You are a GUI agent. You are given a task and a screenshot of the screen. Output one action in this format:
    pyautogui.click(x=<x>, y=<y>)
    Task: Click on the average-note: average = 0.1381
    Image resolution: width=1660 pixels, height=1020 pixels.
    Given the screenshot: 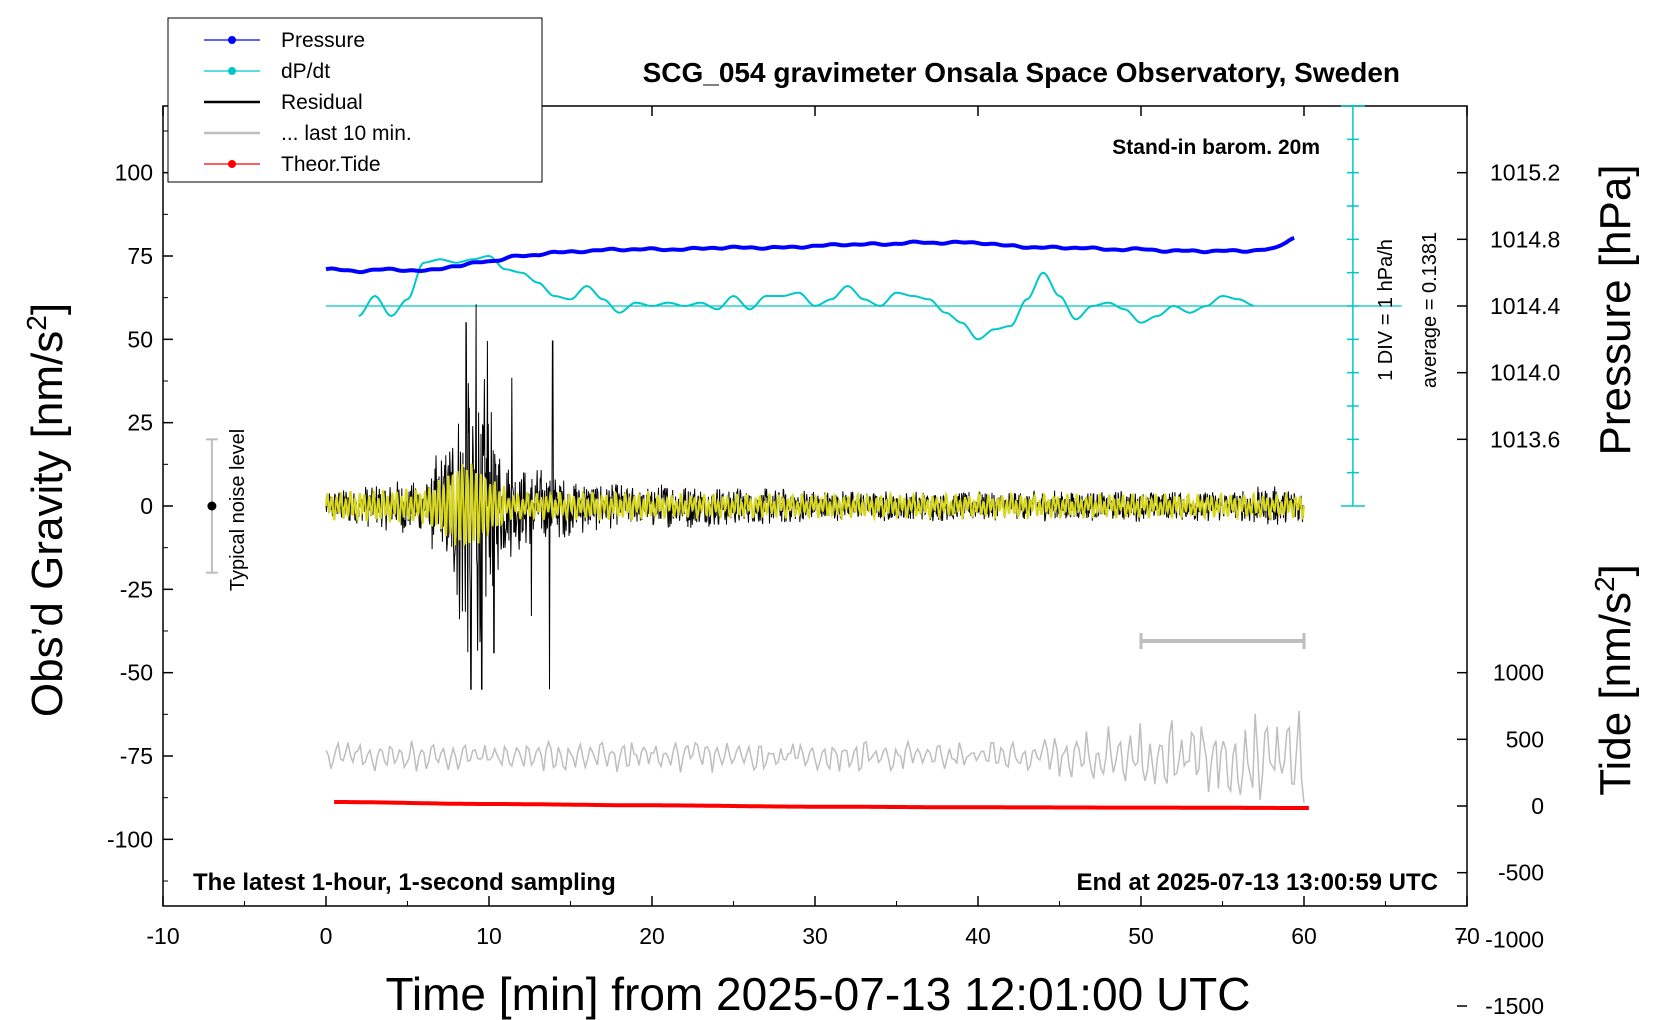 What is the action you would take?
    pyautogui.click(x=1430, y=310)
    